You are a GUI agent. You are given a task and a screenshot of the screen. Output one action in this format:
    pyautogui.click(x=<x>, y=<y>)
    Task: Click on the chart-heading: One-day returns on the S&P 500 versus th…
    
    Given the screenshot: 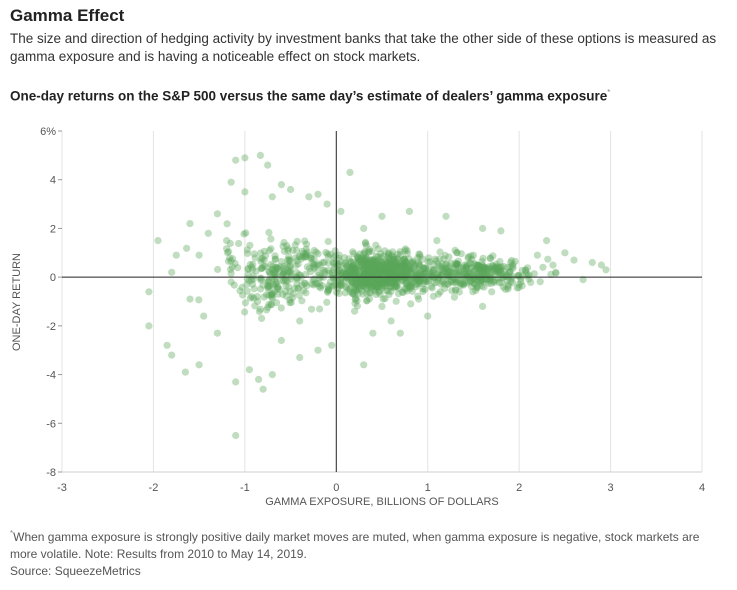 What is the action you would take?
    pyautogui.click(x=310, y=96)
    